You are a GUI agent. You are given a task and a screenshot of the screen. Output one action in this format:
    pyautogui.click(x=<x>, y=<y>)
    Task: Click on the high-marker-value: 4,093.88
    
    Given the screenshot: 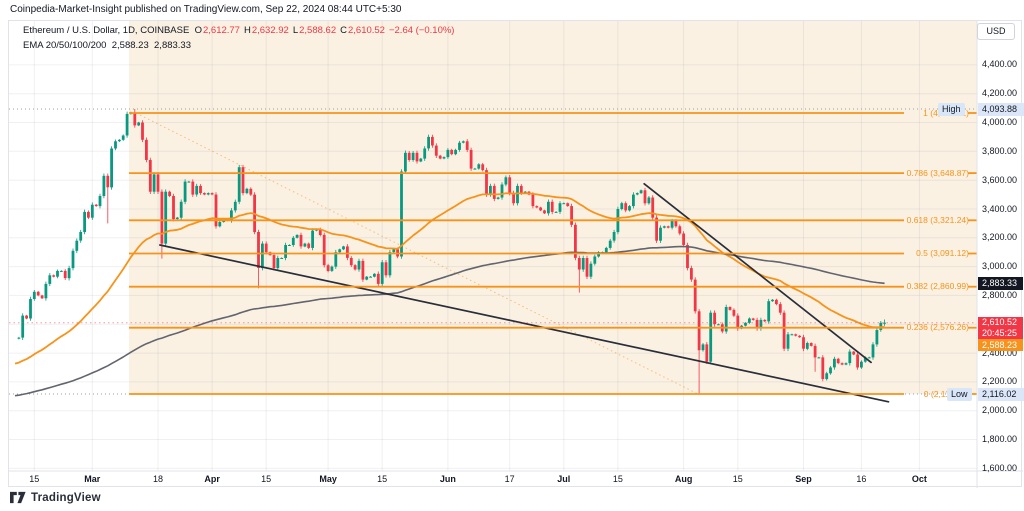 What is the action you would take?
    pyautogui.click(x=1001, y=109)
    